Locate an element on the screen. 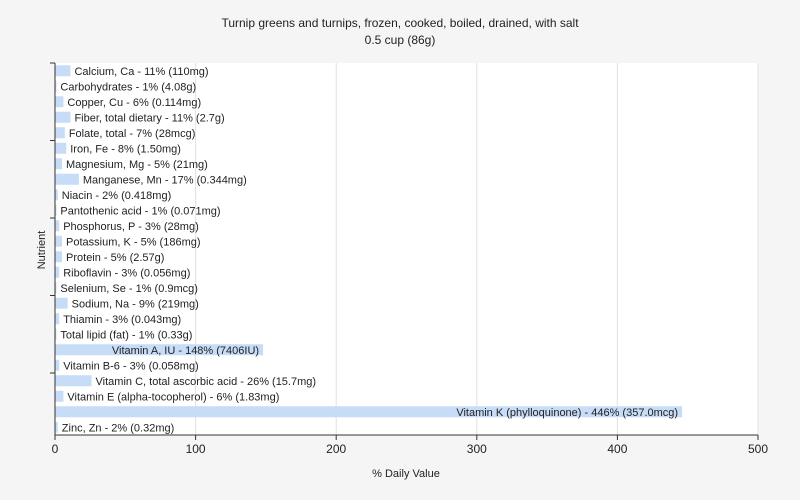 This screenshot has width=800, height=500. x-tick-label: 500 is located at coordinates (758, 449).